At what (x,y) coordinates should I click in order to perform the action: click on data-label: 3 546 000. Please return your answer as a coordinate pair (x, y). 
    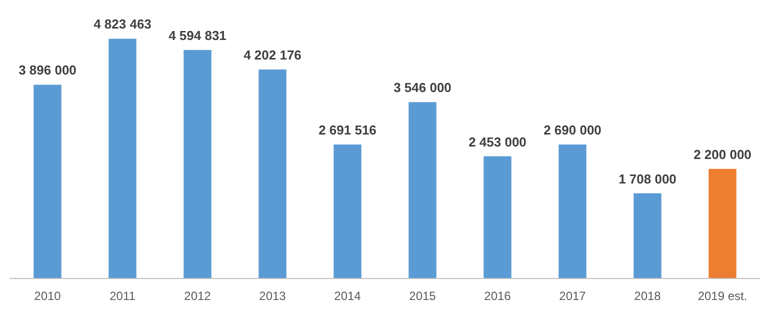
    Looking at the image, I should click on (423, 88).